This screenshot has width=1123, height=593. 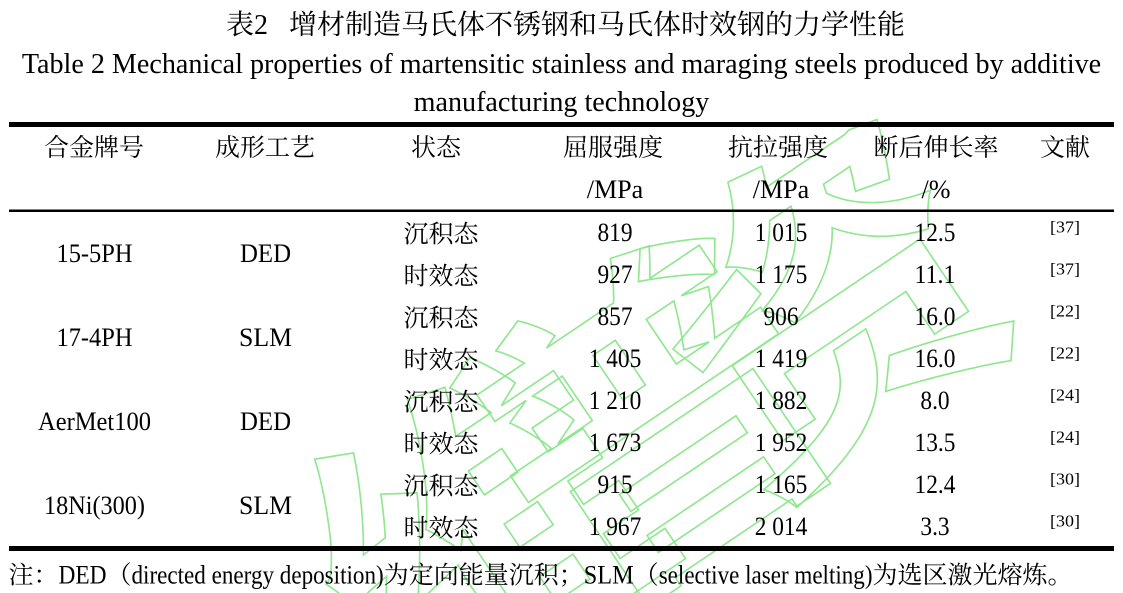 What do you see at coordinates (781, 274) in the screenshot?
I see `svg-text: 1 175` at bounding box center [781, 274].